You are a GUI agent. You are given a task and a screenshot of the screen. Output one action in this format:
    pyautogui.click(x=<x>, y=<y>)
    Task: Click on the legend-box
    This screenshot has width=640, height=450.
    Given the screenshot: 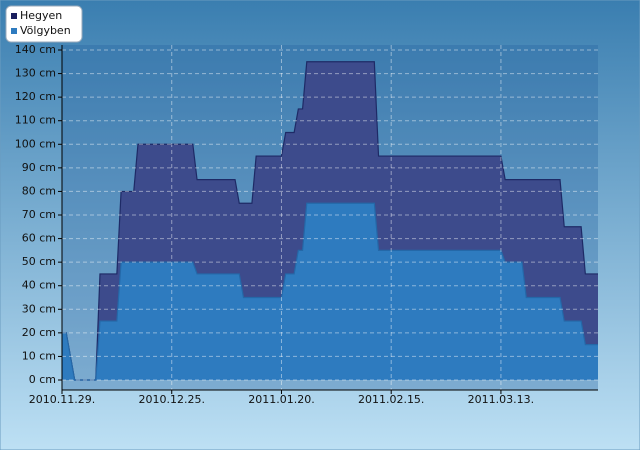 What is the action you would take?
    pyautogui.click(x=44, y=24)
    